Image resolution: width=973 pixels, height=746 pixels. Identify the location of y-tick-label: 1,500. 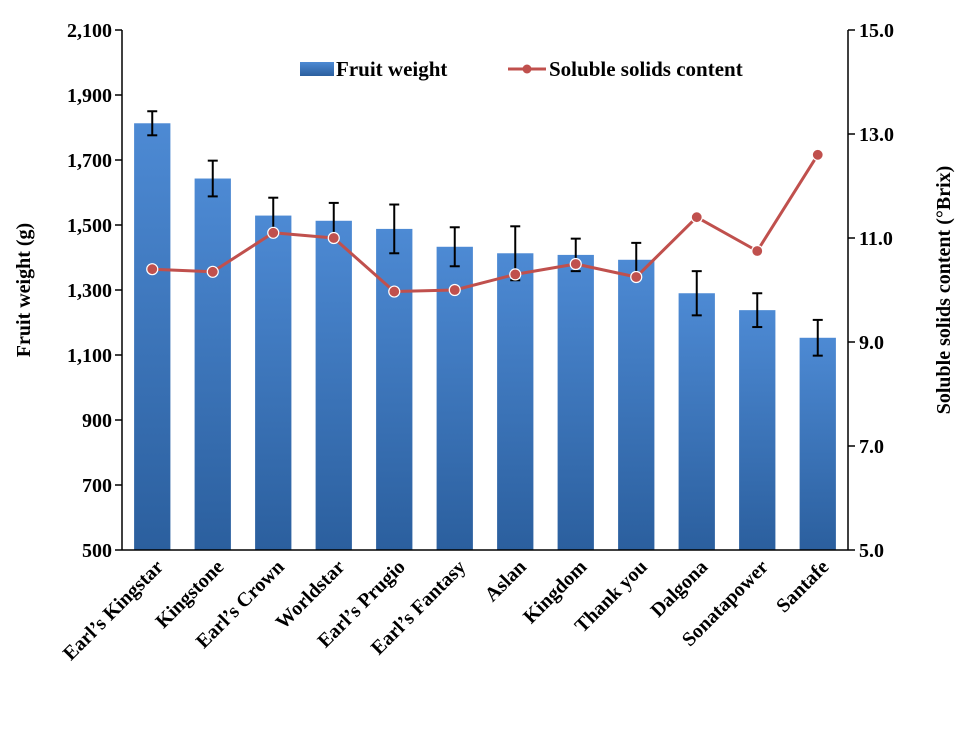
(89, 226).